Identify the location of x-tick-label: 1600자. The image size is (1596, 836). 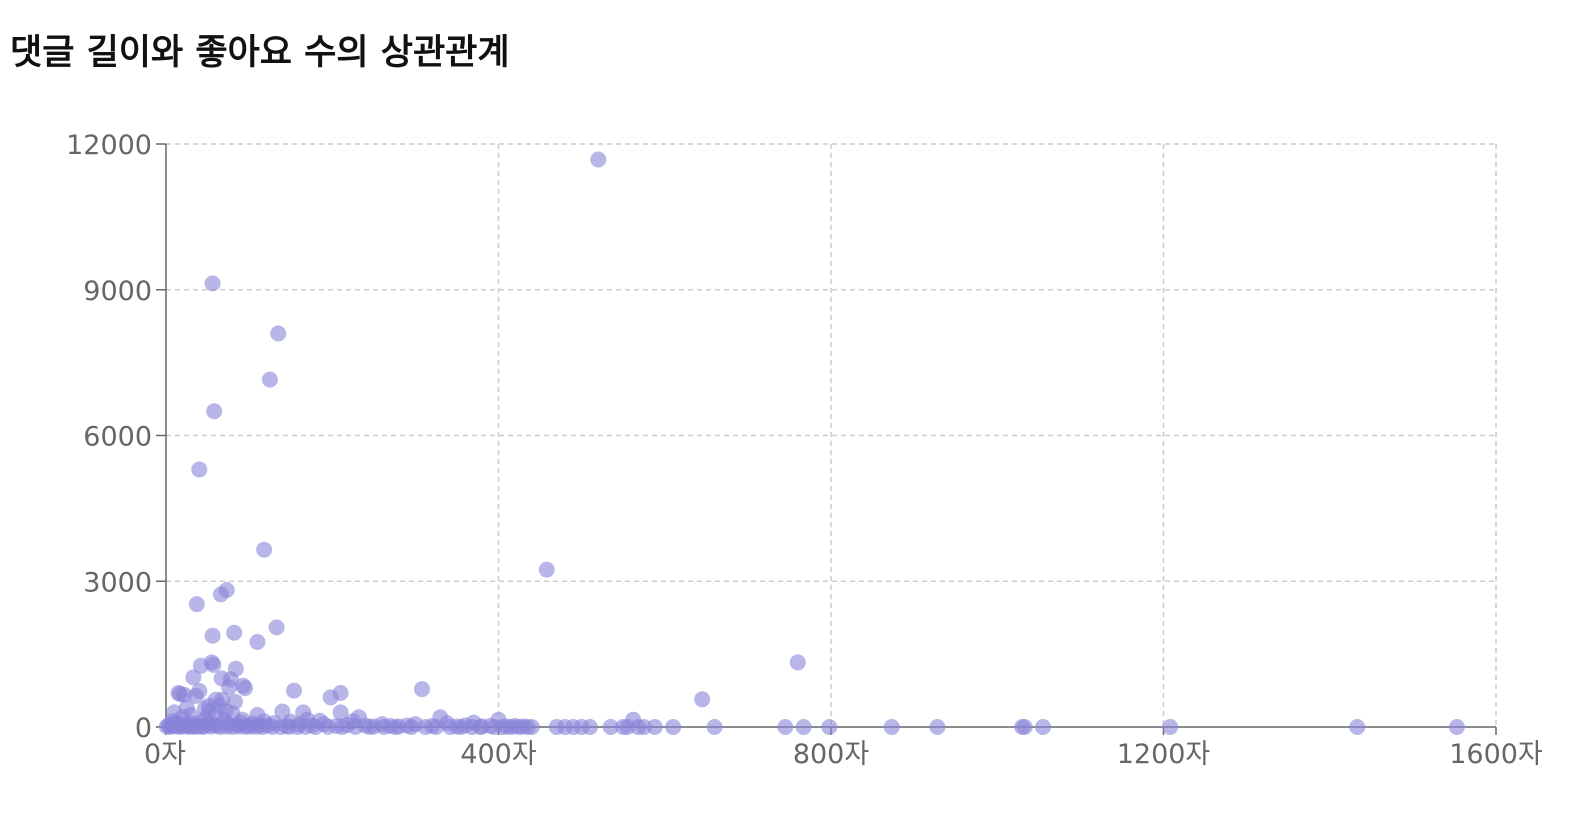
(1496, 754).